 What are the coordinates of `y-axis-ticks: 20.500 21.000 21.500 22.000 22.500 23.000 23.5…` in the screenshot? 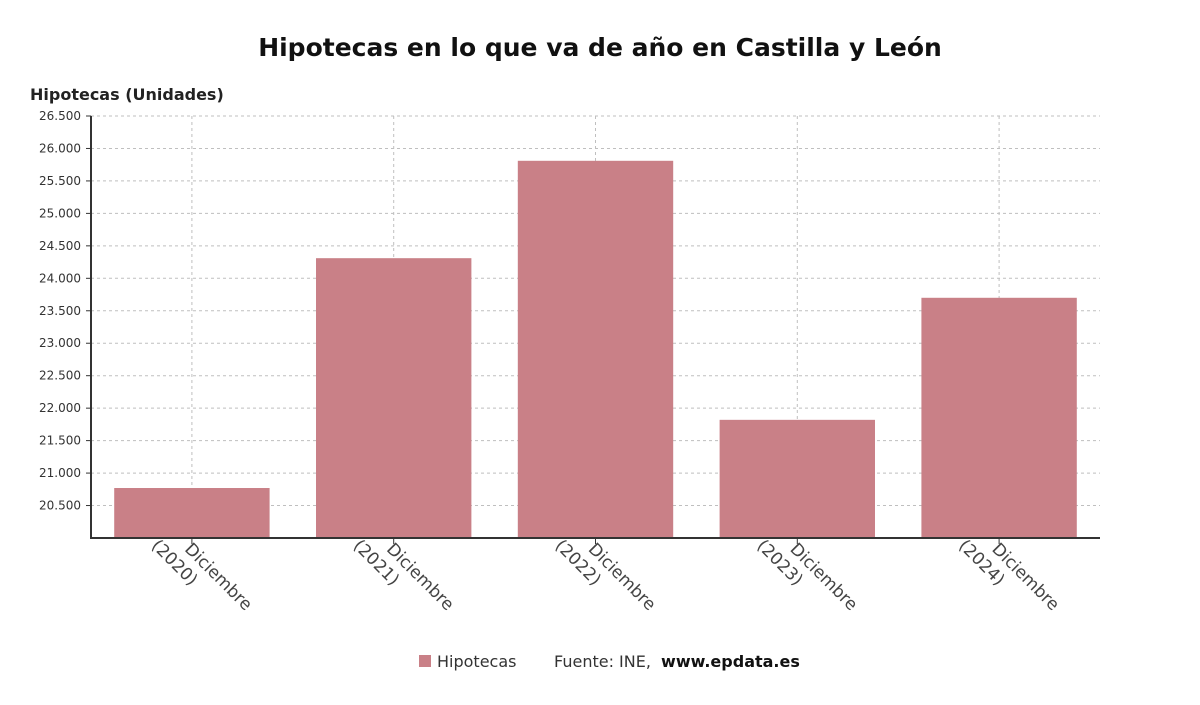 It's located at (65, 311).